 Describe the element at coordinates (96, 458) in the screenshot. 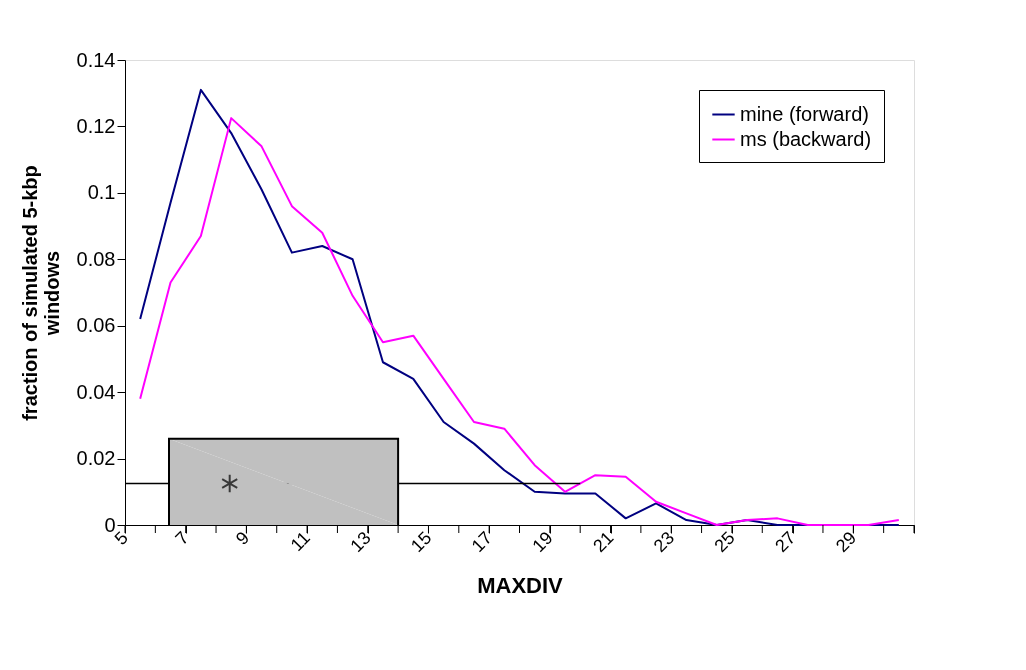

I see `y-tick-label: 0.02` at that location.